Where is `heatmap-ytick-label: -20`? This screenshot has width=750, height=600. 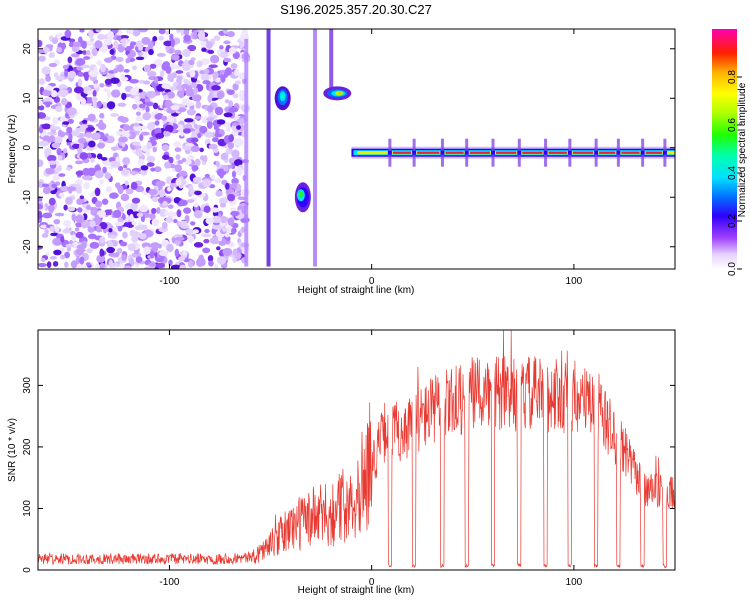 heatmap-ytick-label: -20 is located at coordinates (27, 246).